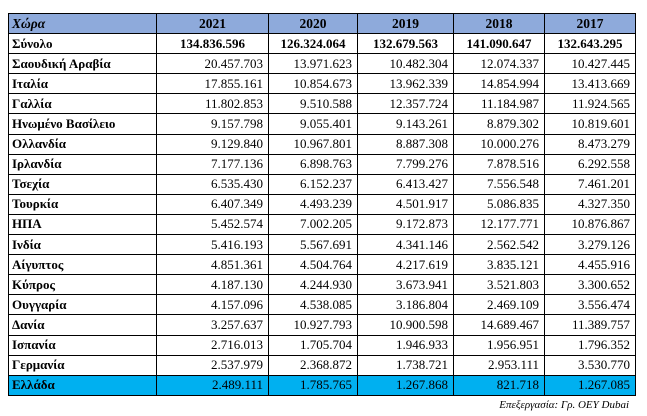 Image resolution: width=647 pixels, height=416 pixels. Describe the element at coordinates (590, 325) in the screenshot. I see `value-cell: 11.389.757` at that location.